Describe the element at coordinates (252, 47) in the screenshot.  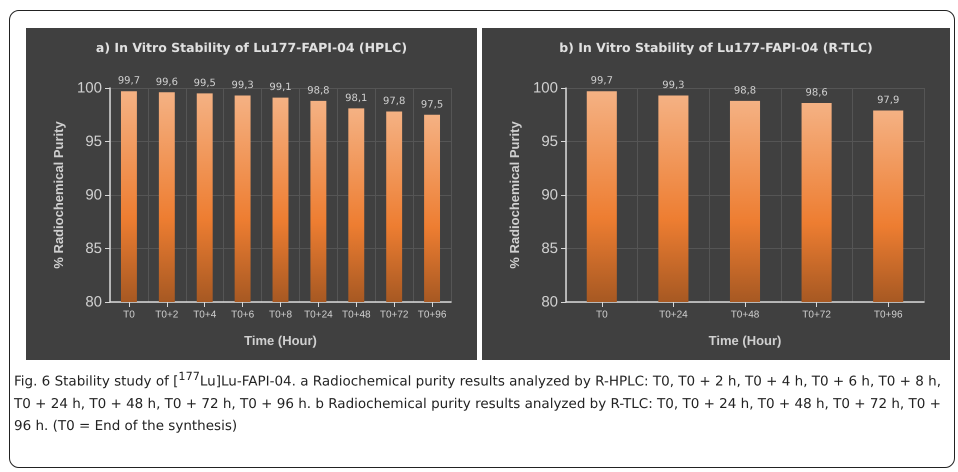
I see `chart-title: a) In Vitro Stability of Lu177-FAPI-04 (HPLC)` at that location.